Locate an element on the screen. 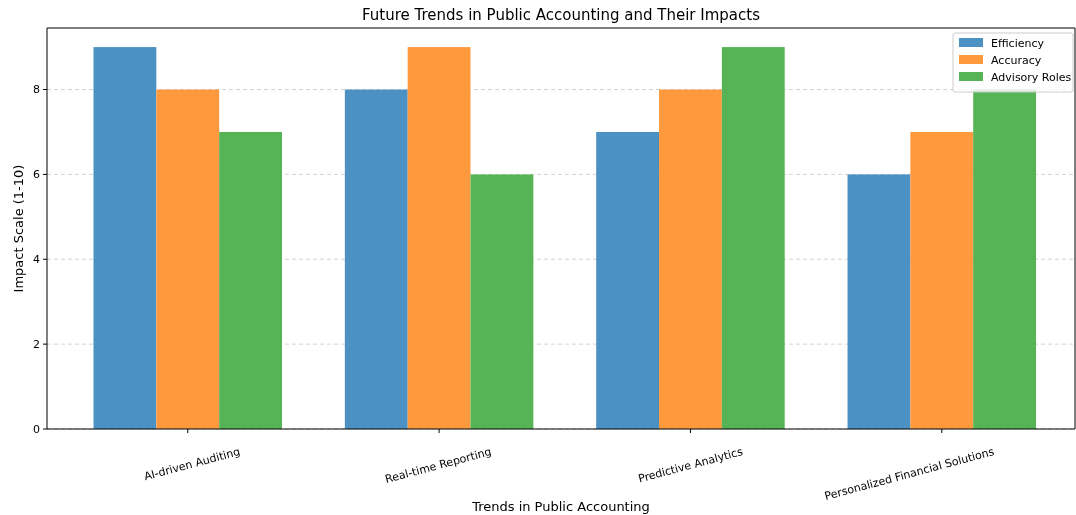  legend-label: Accuracy is located at coordinates (1016, 60).